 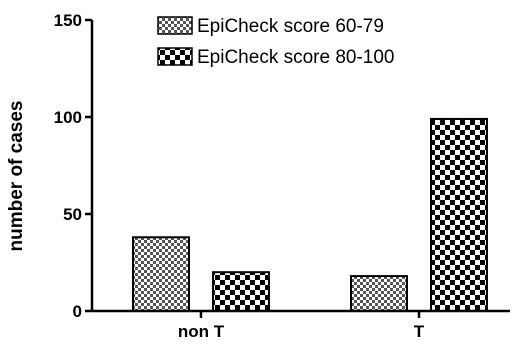 What do you see at coordinates (290, 26) in the screenshot?
I see `legend-label-series-1: EpiCheck score 60-79` at bounding box center [290, 26].